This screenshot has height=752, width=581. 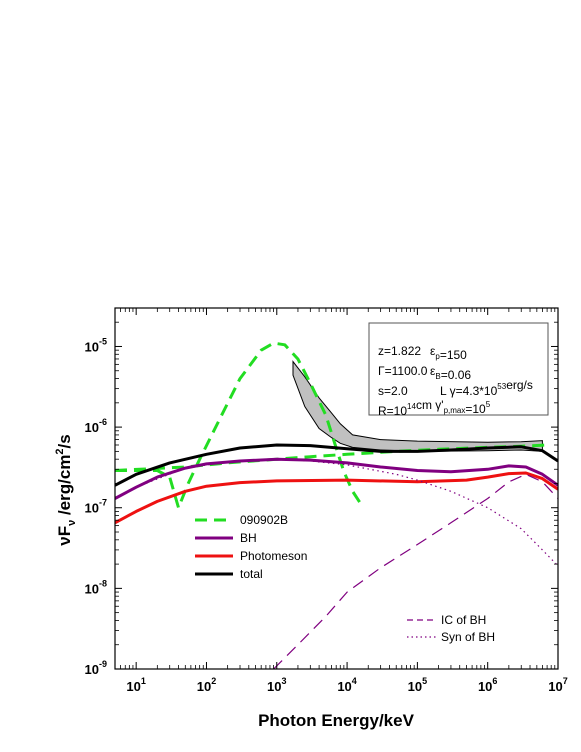 I want to click on y-tick-label: 10⁻⁵, so click(x=96, y=345).